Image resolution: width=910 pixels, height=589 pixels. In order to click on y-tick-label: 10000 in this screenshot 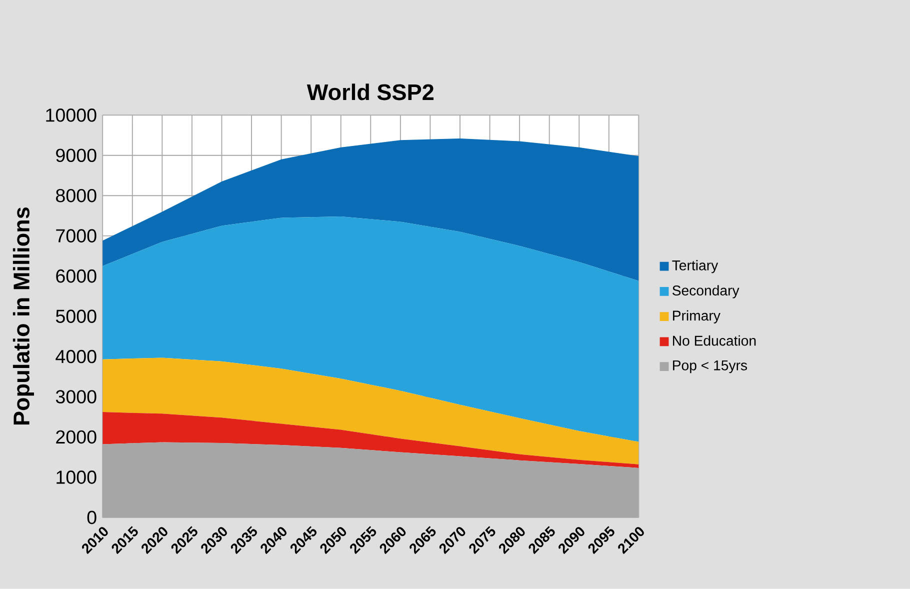, I will do `click(71, 115)`.